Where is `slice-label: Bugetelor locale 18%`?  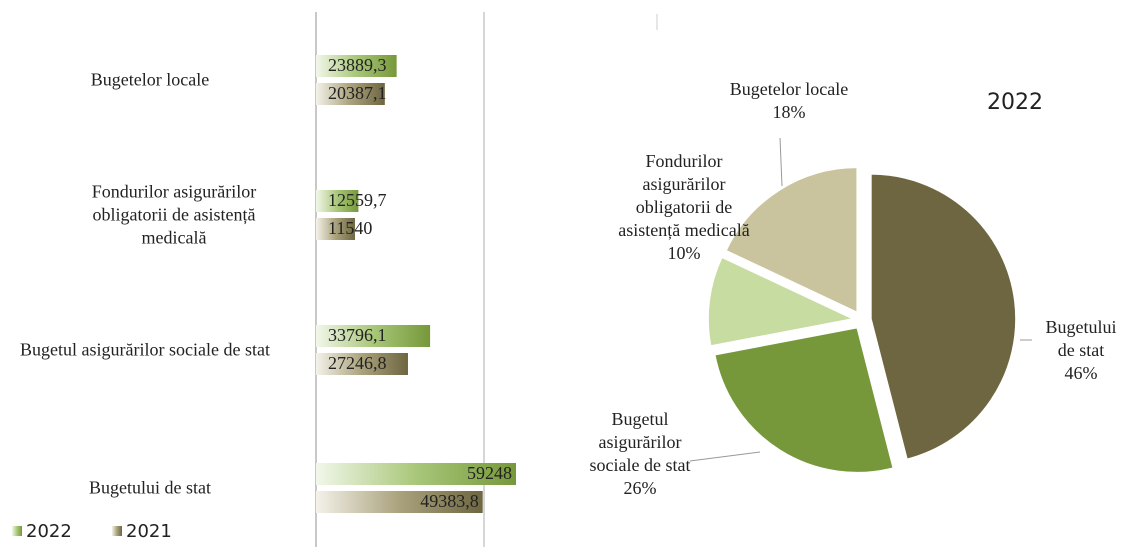 slice-label: Bugetelor locale 18% is located at coordinates (789, 101).